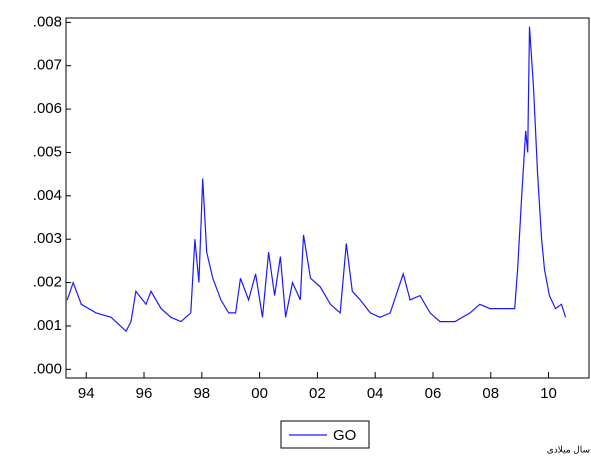 The image size is (591, 457). What do you see at coordinates (201, 393) in the screenshot?
I see `x-tick-label: 98` at bounding box center [201, 393].